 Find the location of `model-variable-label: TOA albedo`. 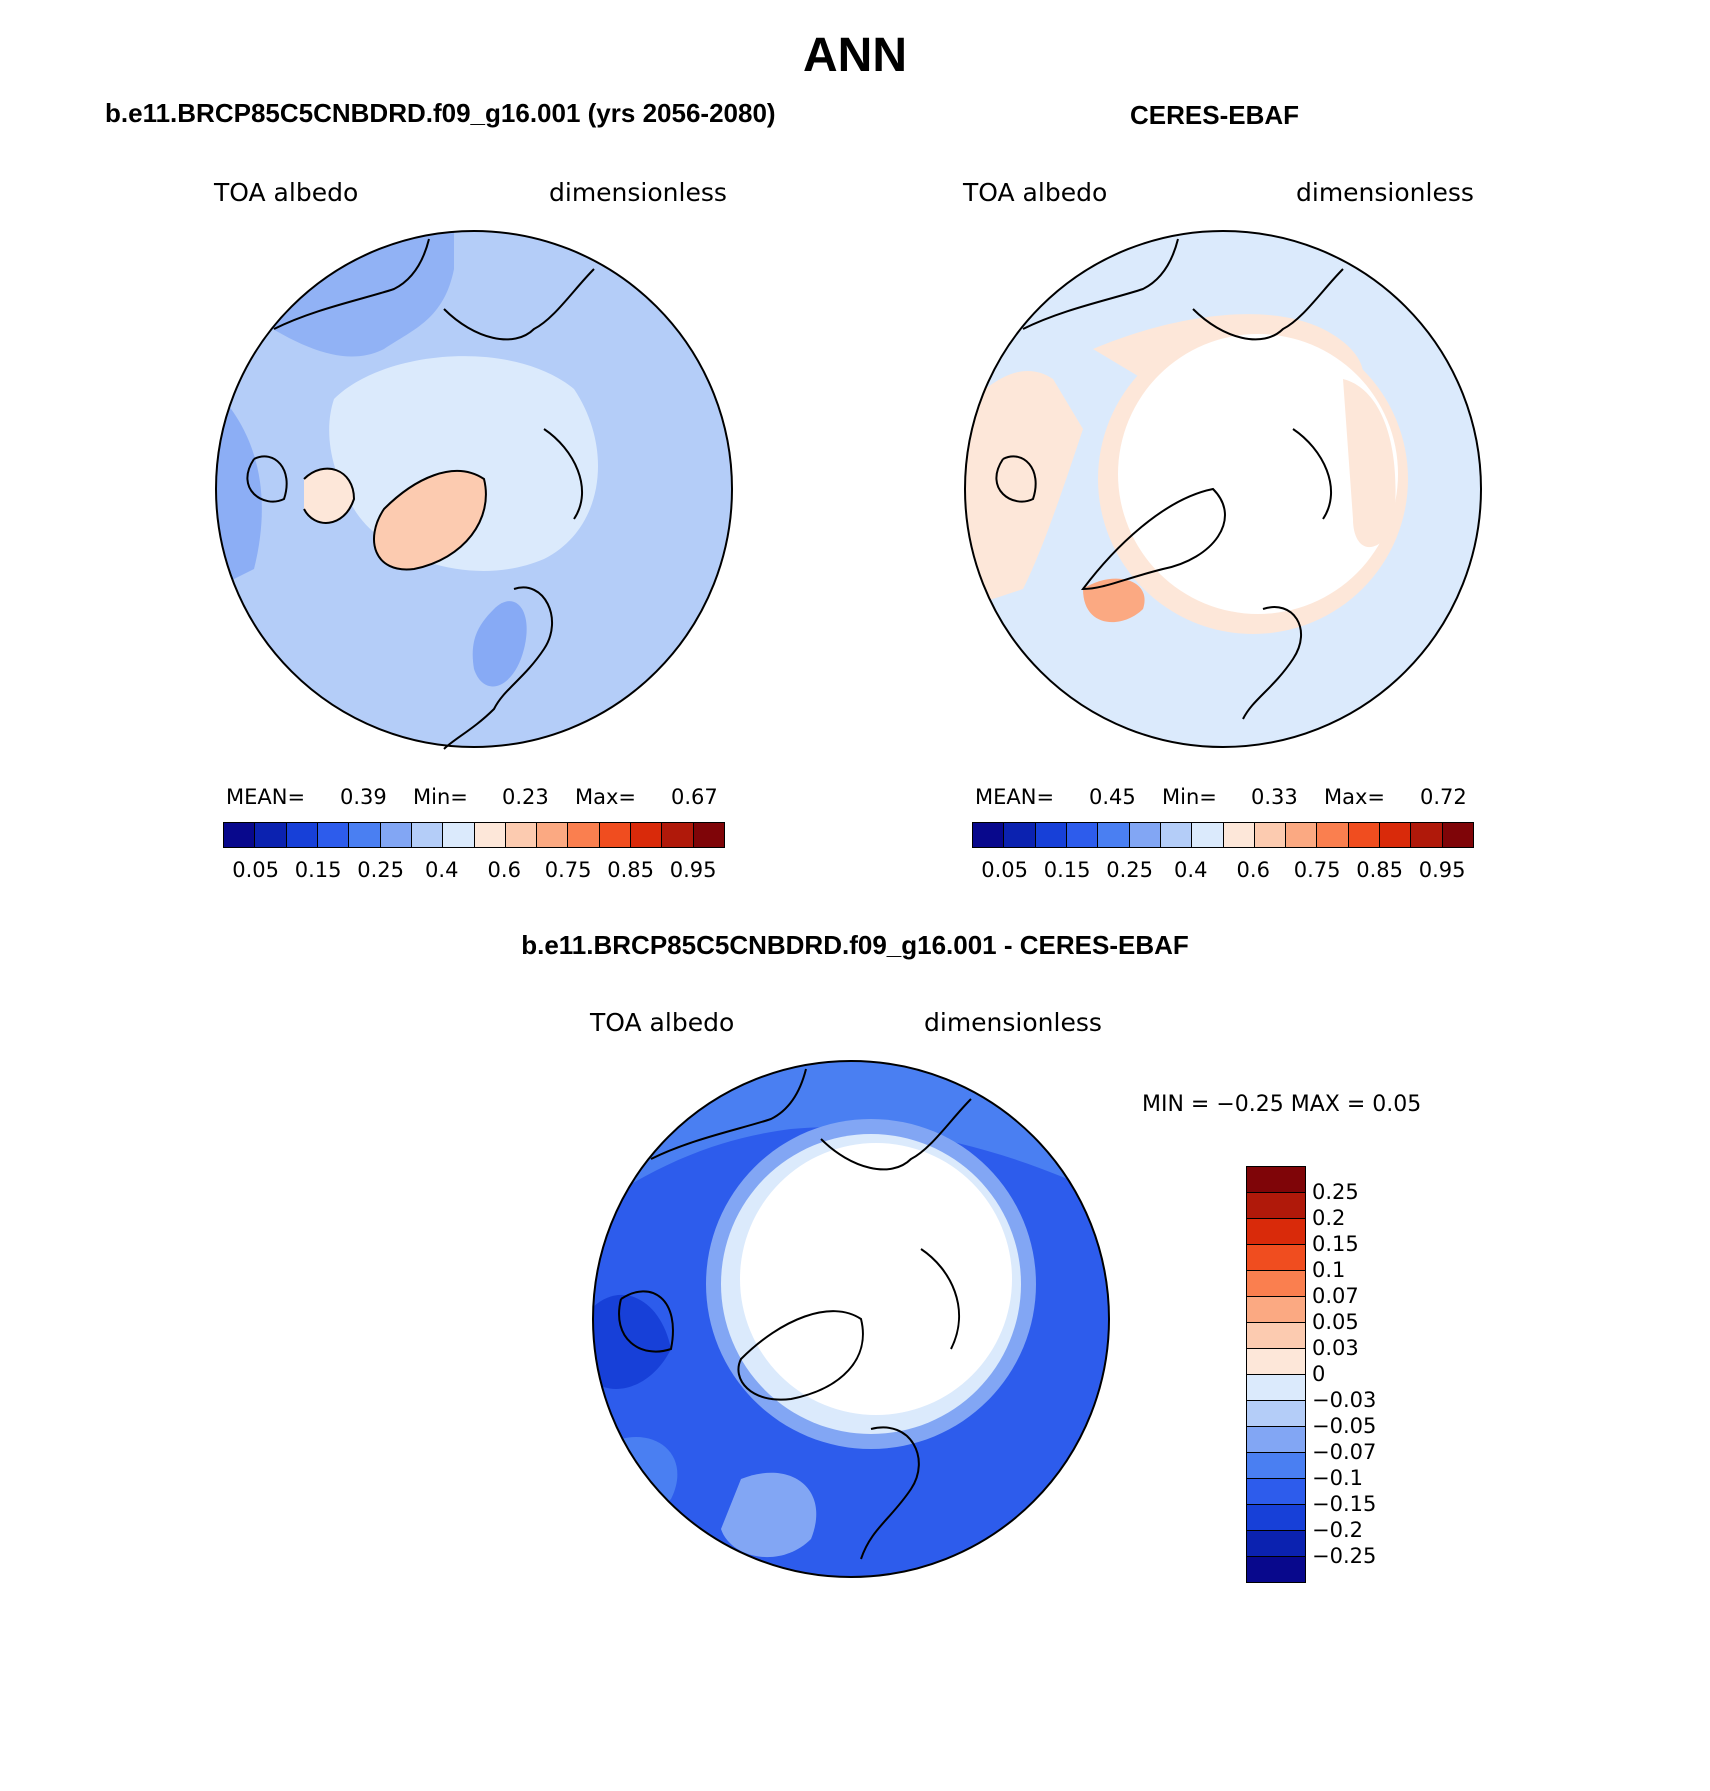

model-variable-label: TOA albedo is located at coordinates (286, 192).